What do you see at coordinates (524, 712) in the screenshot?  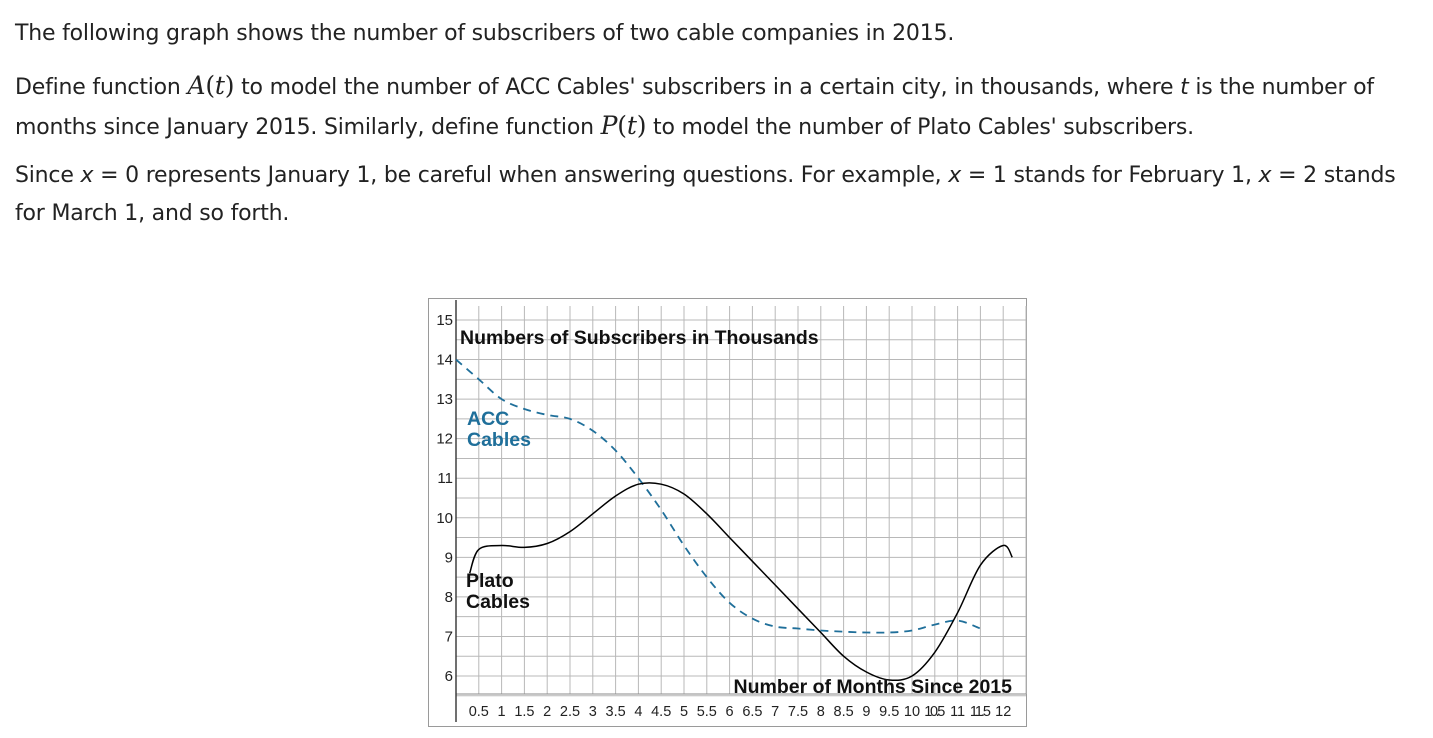 I see `x-tick-label: 1.5` at bounding box center [524, 712].